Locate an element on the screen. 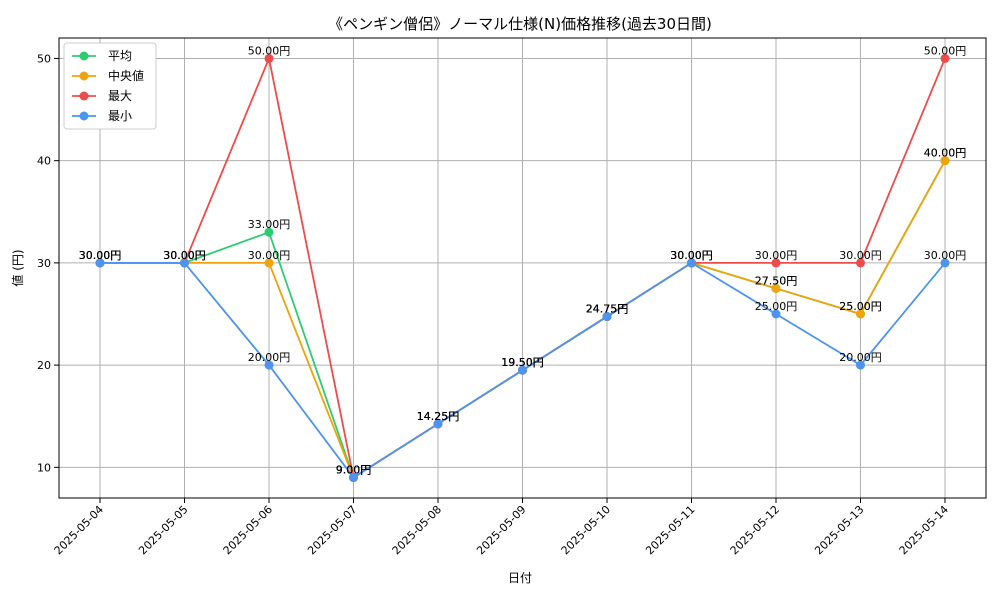 Image resolution: width=1000 pixels, height=600 pixels. x-tick-label: 2025-05-13 is located at coordinates (839, 530).